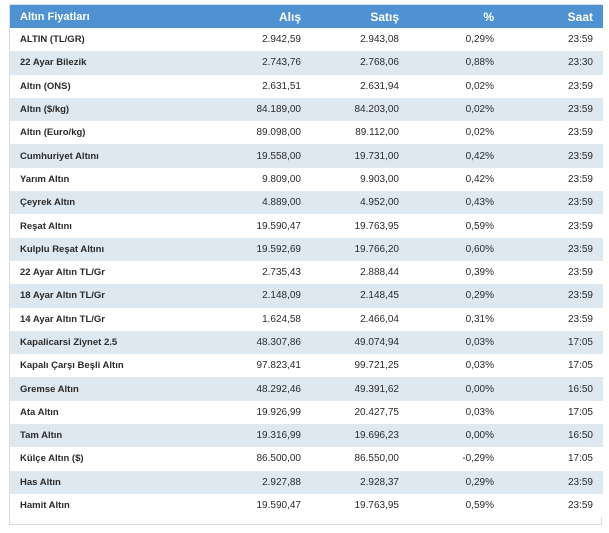 The image size is (609, 533). Describe the element at coordinates (249, 459) in the screenshot. I see `buy-price-cell: 86.500,00` at that location.